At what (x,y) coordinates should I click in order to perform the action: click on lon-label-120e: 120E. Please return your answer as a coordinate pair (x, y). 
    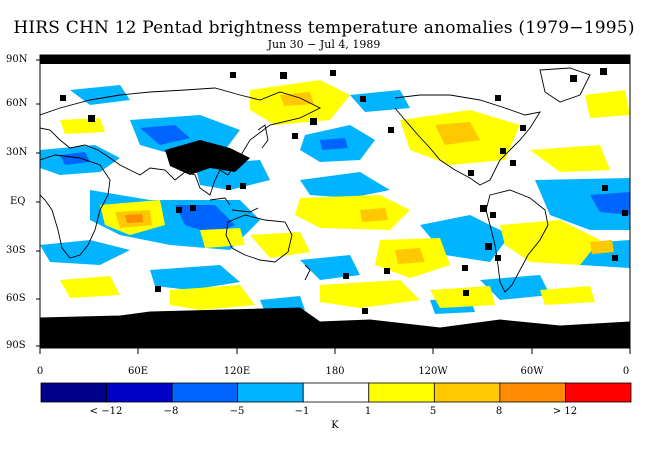
    Looking at the image, I should click on (237, 371).